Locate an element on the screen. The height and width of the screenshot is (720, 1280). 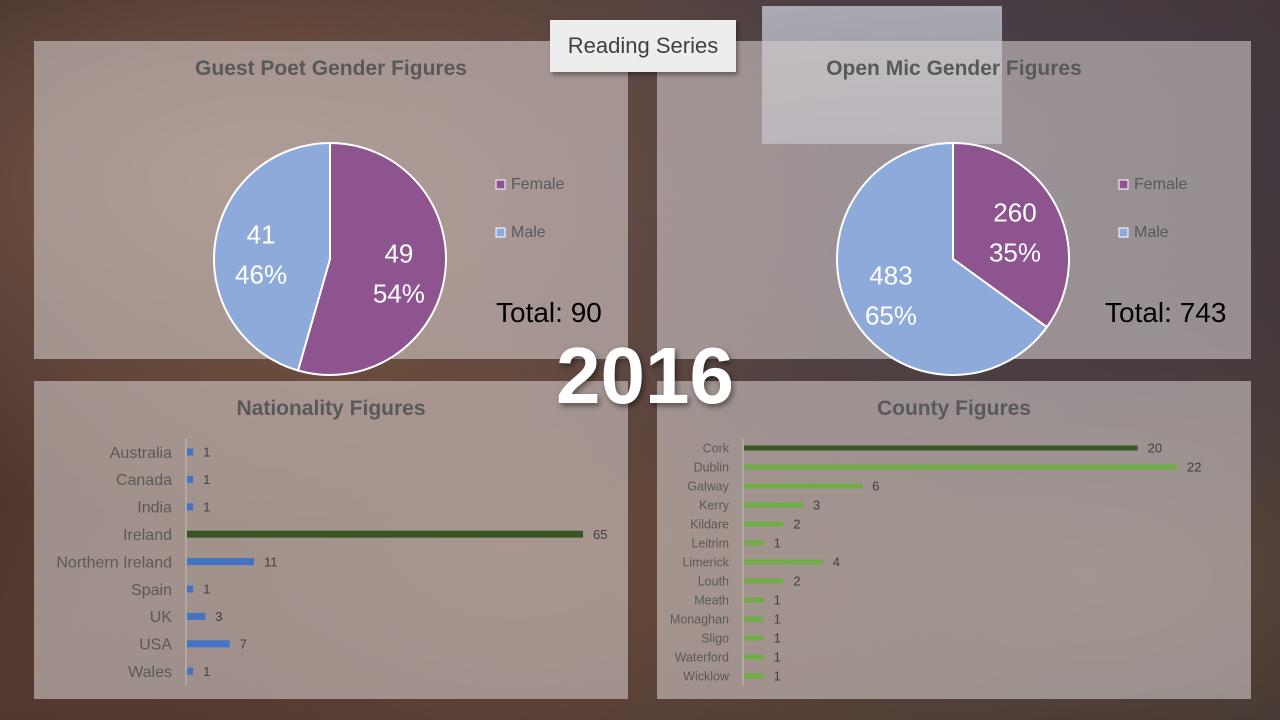
county-bar-limerick is located at coordinates (783, 562).